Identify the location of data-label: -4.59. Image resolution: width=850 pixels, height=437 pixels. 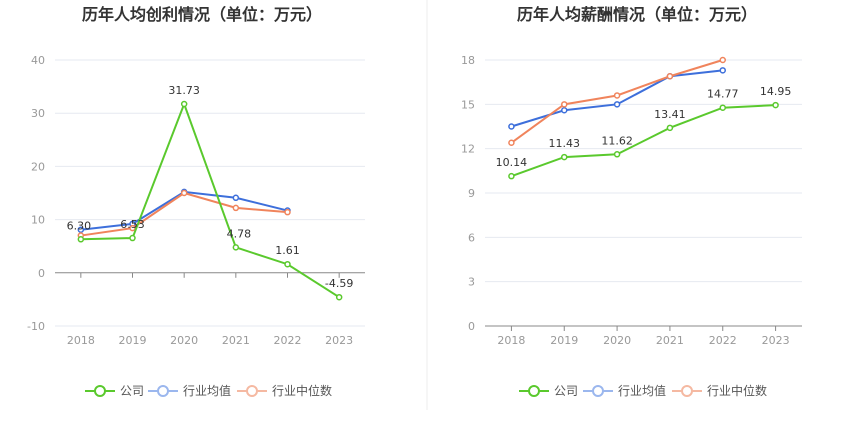
(339, 283).